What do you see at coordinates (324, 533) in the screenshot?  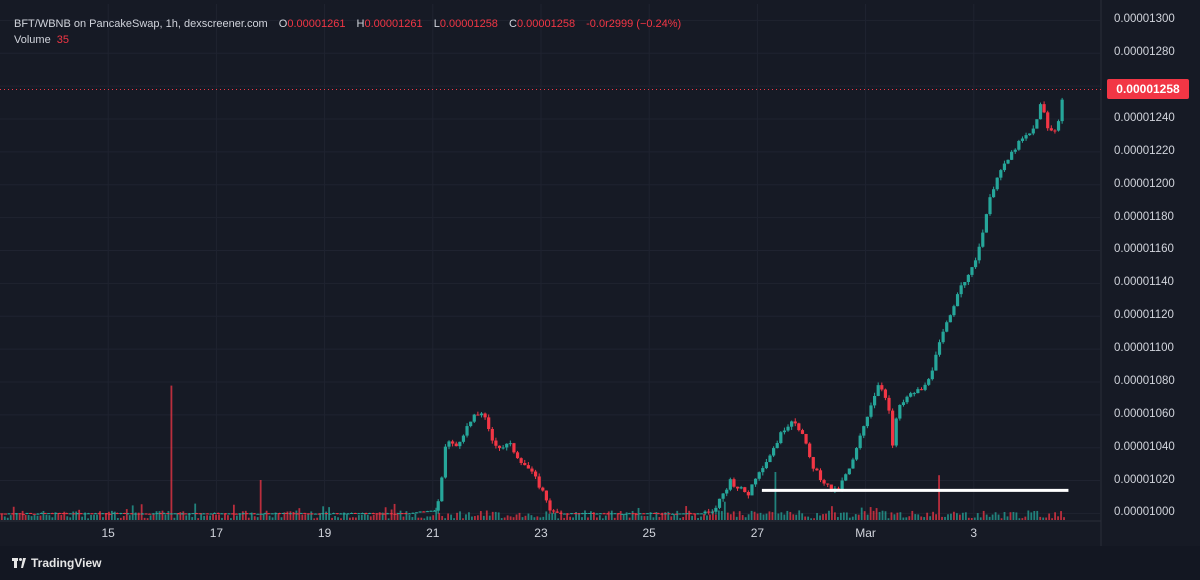 I see `time-tick-label: 19` at bounding box center [324, 533].